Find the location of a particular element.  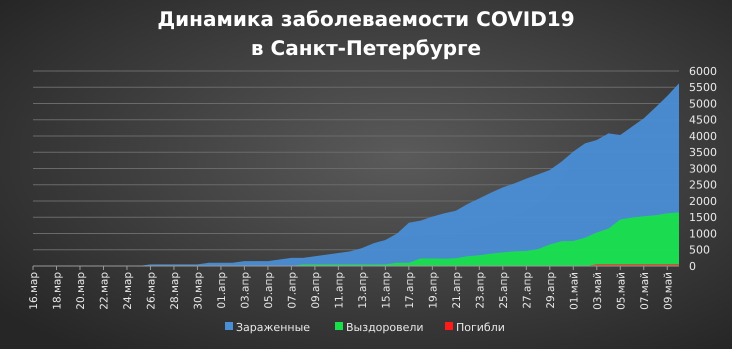

x-tick-label: 13.апр is located at coordinates (362, 290).